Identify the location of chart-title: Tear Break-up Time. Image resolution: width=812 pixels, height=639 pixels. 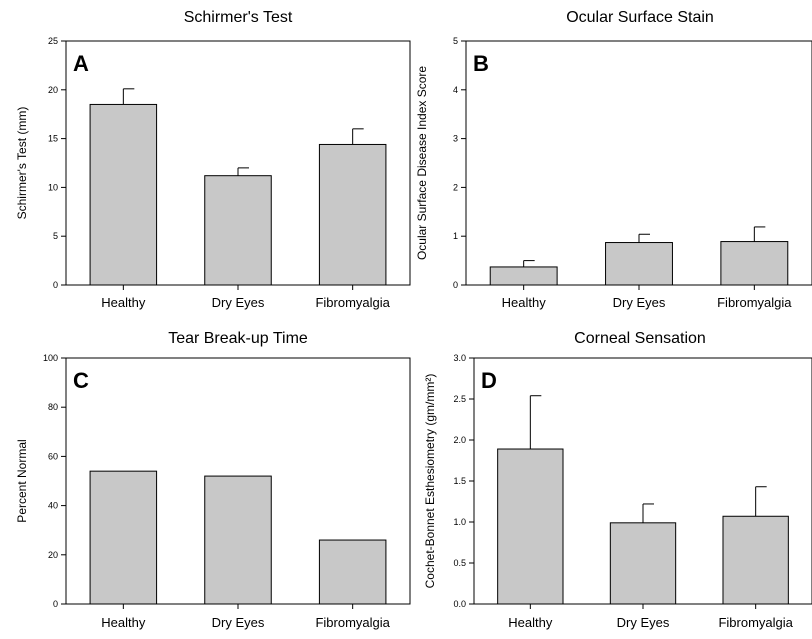
(238, 338).